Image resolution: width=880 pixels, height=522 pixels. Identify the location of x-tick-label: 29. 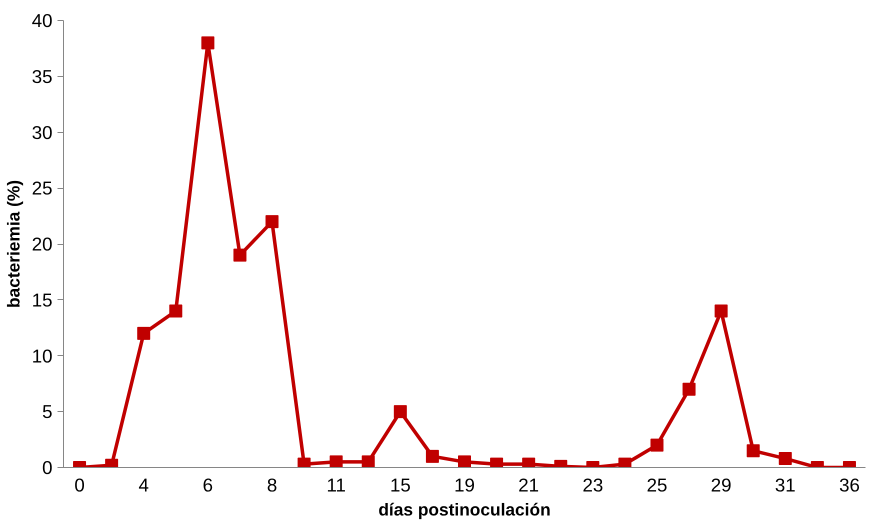
(721, 485).